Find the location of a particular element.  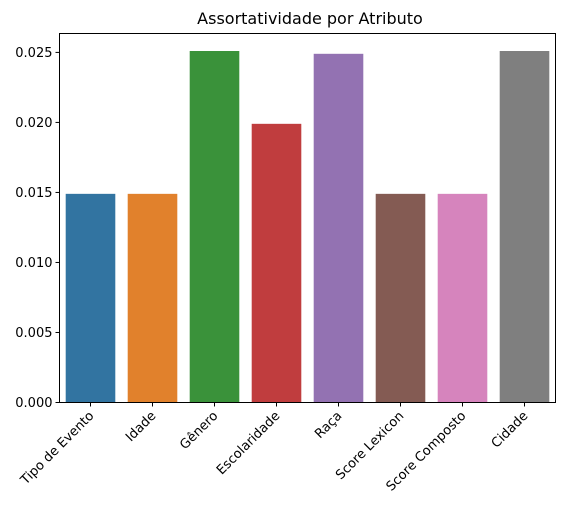

chart-title: Assortatividade por Atributo is located at coordinates (310, 18).